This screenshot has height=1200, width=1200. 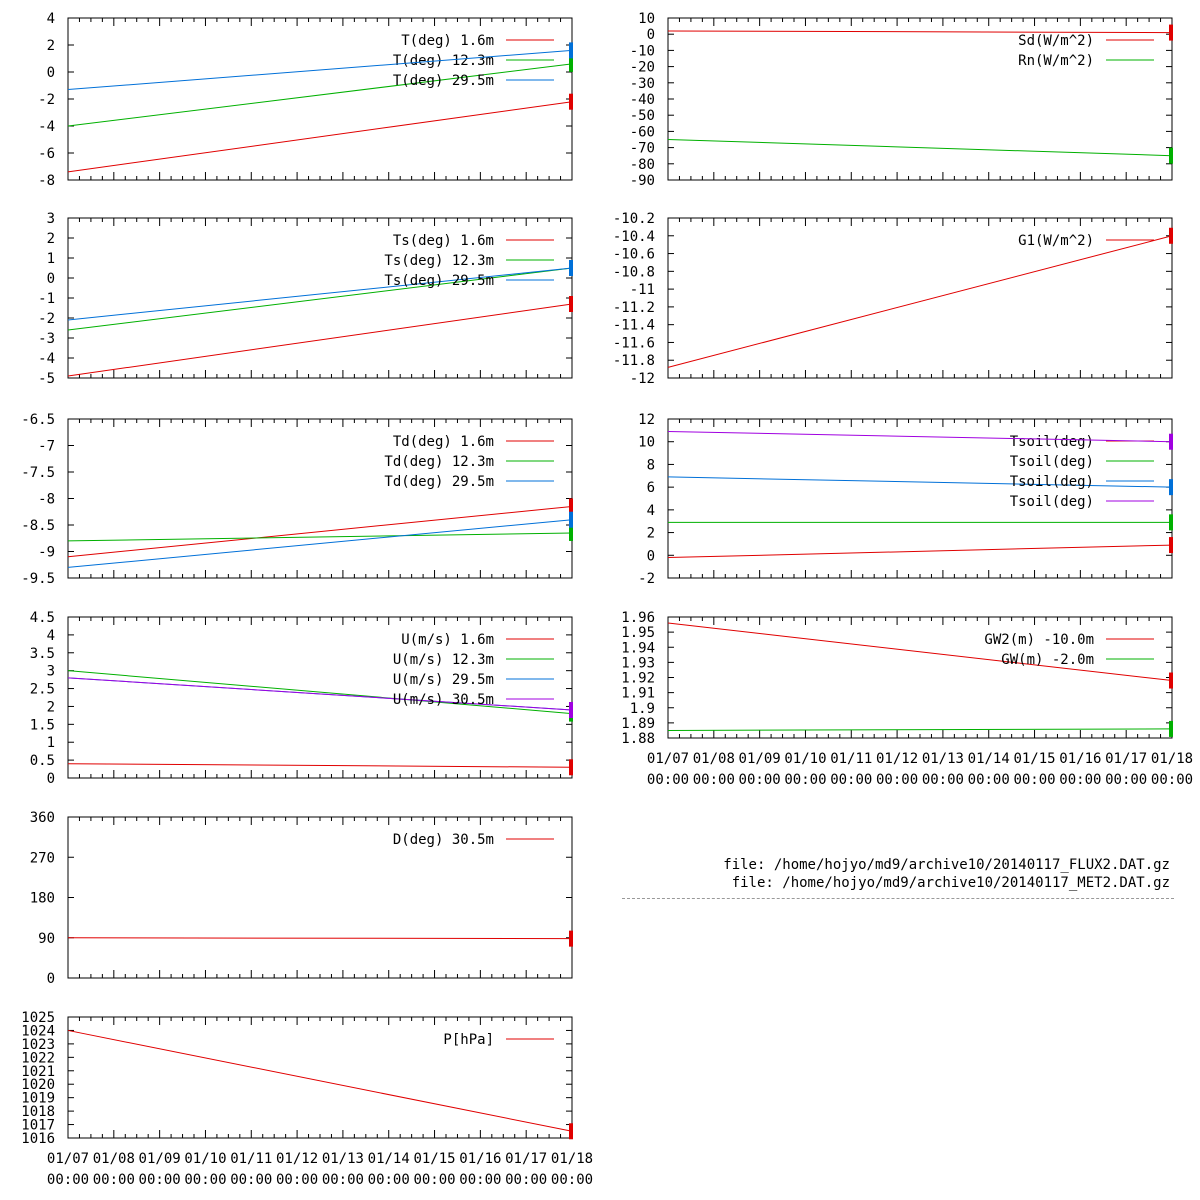 What do you see at coordinates (897, 759) in the screenshot?
I see `x-tick-label-date: 01/12` at bounding box center [897, 759].